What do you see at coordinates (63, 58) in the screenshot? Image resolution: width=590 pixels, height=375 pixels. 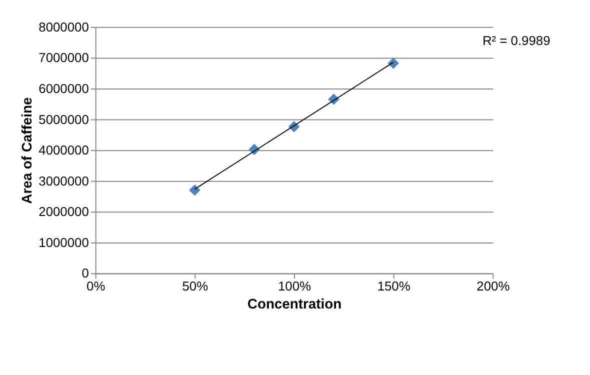 I see `y-tick-label: 7000000` at bounding box center [63, 58].